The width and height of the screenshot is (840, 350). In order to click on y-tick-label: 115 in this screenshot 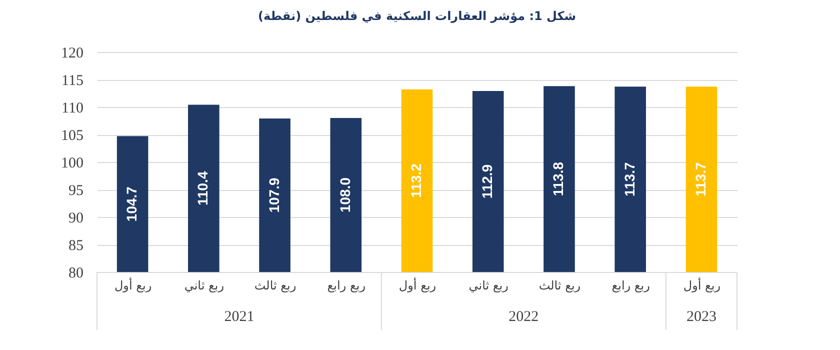, I will do `click(73, 81)`.